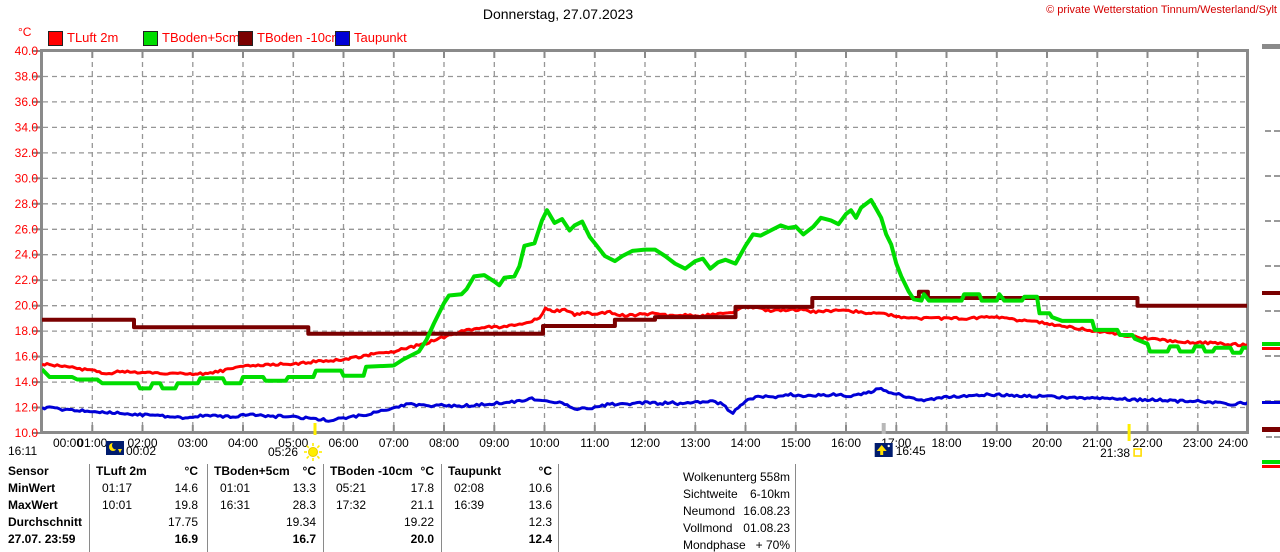 Image resolution: width=1280 pixels, height=552 pixels. Describe the element at coordinates (558, 14) in the screenshot. I see `page-title: Donnerstag, 27.07.2023` at that location.